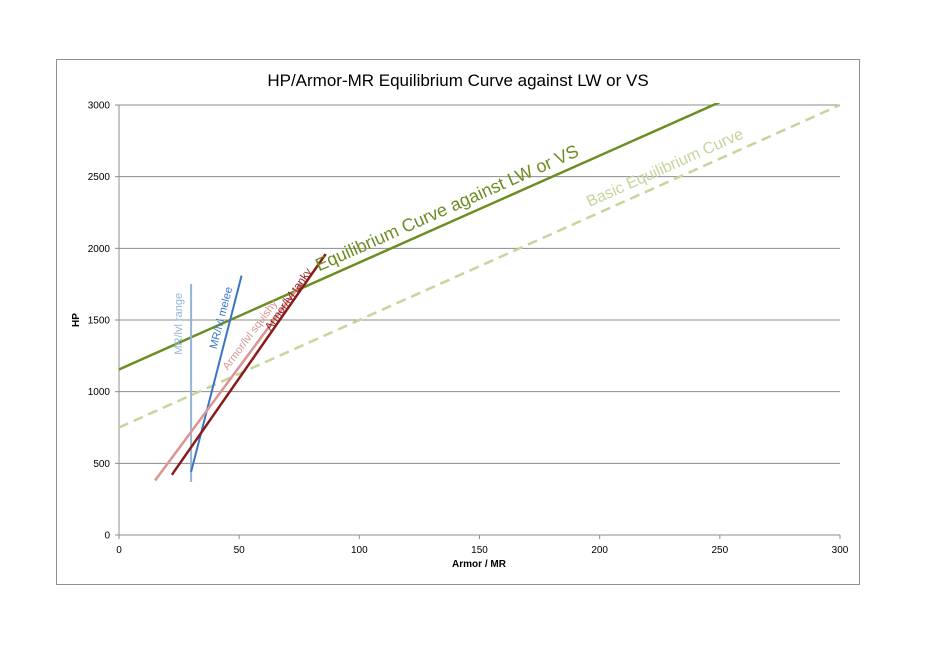  Describe the element at coordinates (99, 106) in the screenshot. I see `y-tick-label: 3000` at that location.